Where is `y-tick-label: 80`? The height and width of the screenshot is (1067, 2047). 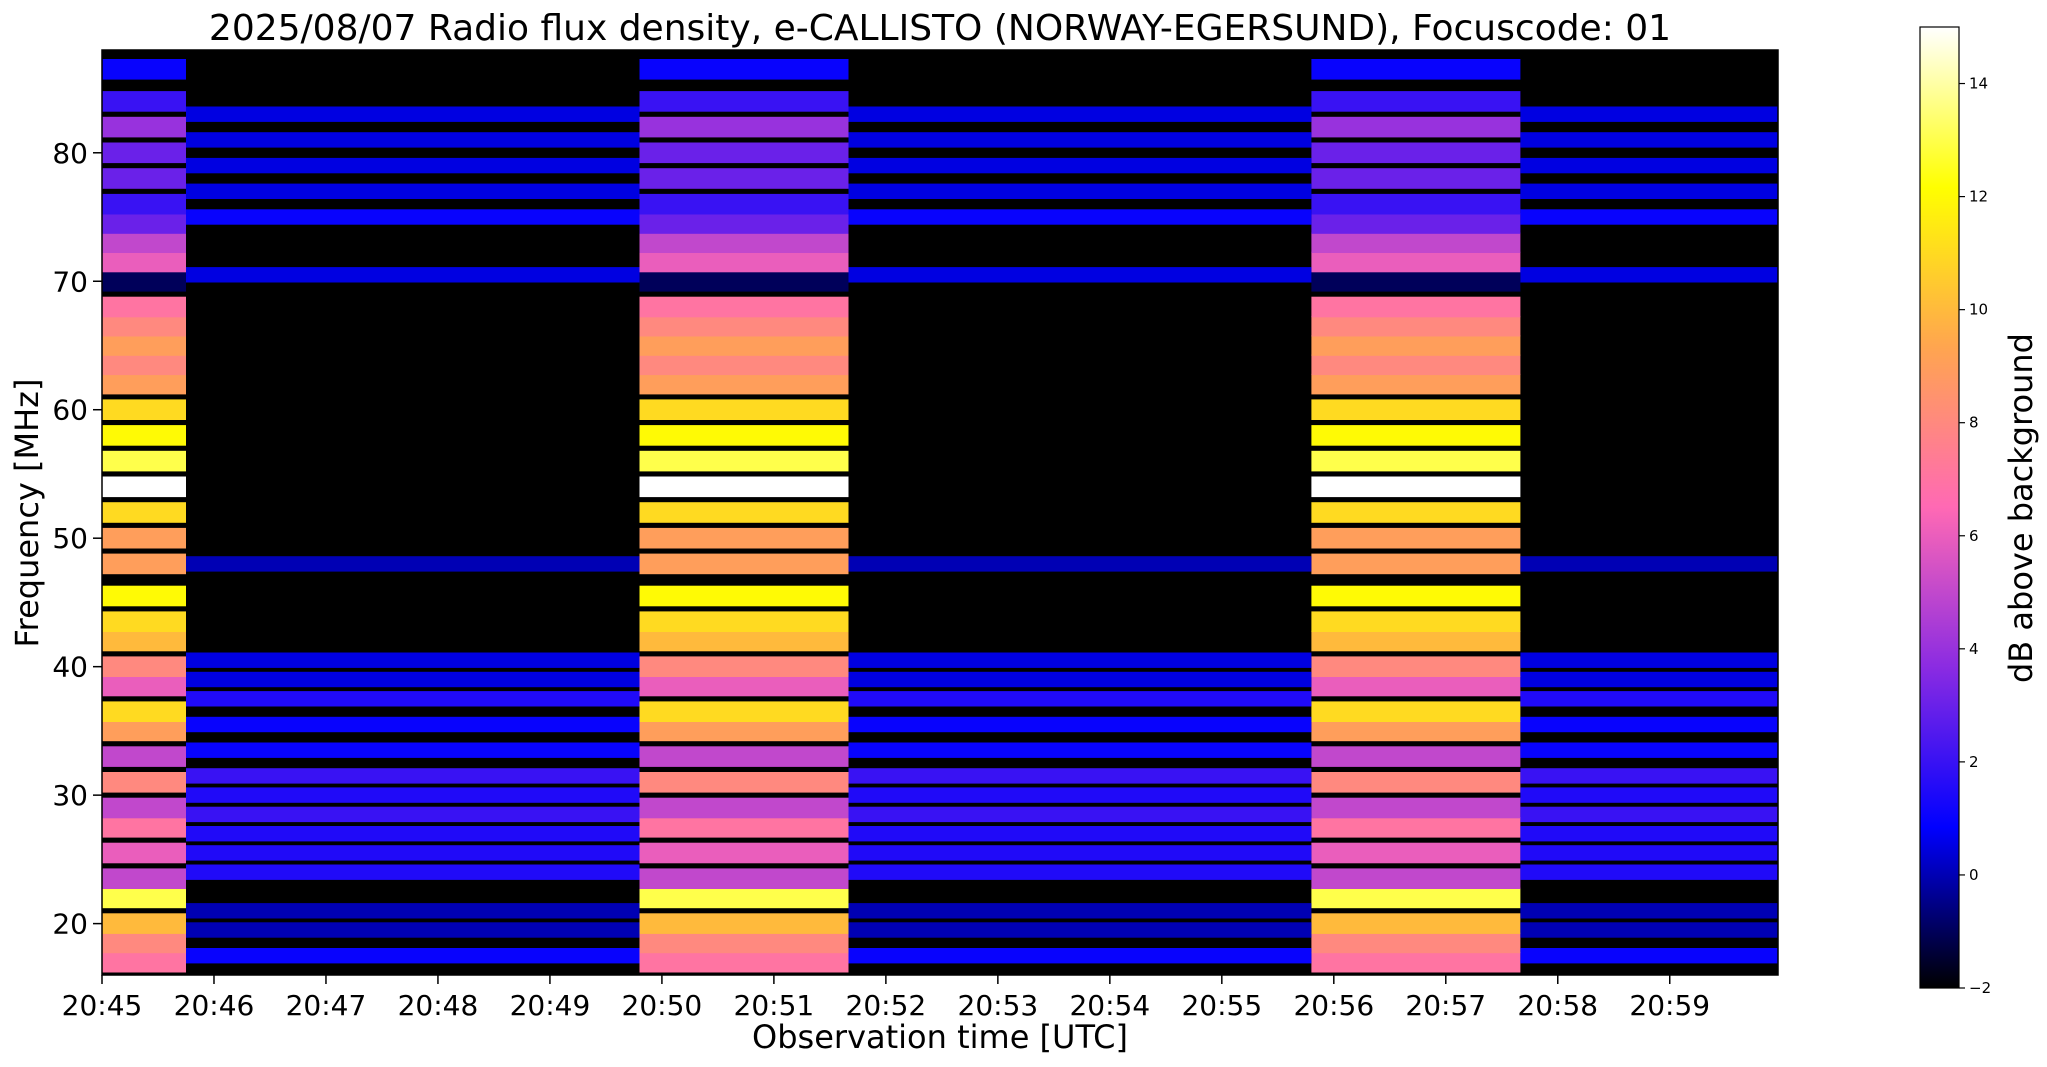 y-tick-label: 80 is located at coordinates (70, 153).